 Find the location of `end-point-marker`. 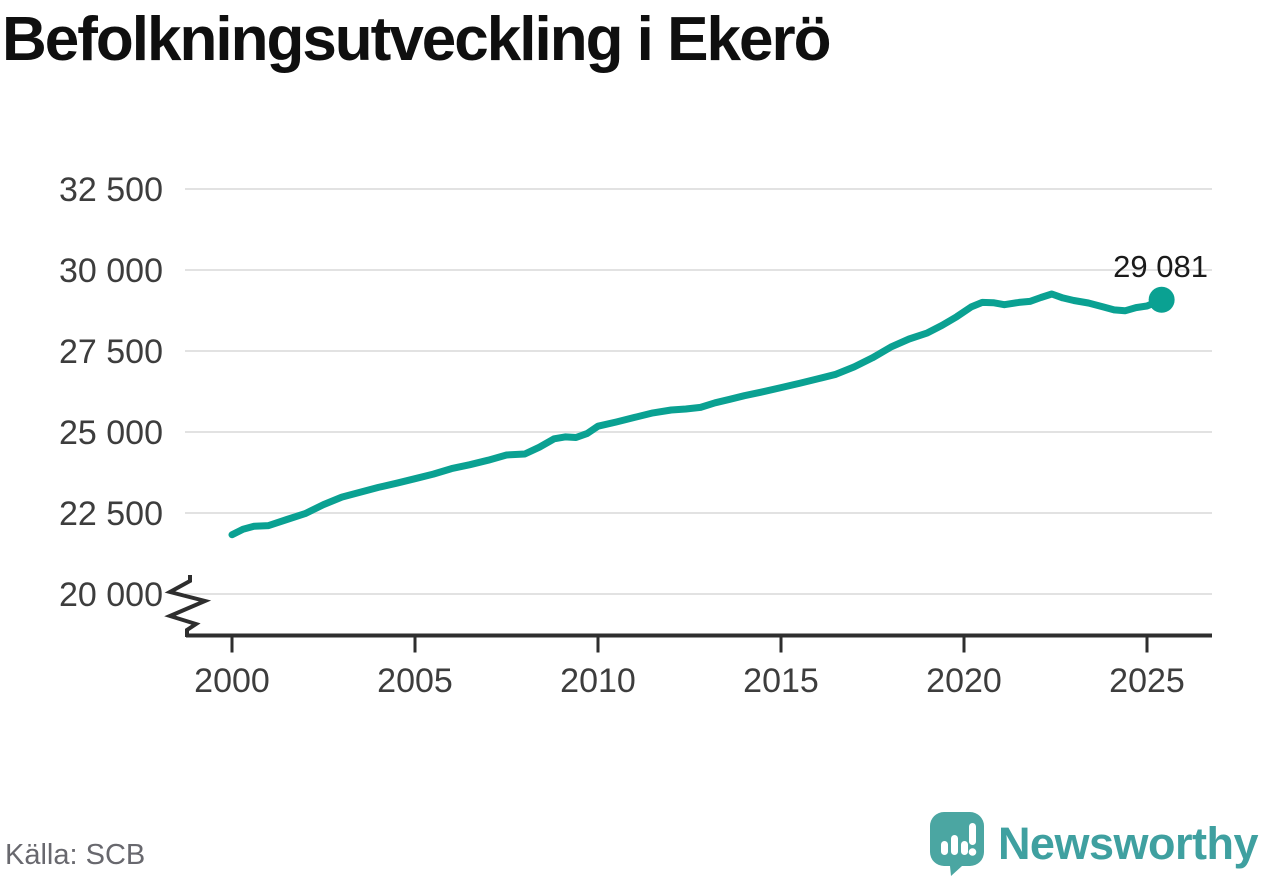

end-point-marker is located at coordinates (1161, 299).